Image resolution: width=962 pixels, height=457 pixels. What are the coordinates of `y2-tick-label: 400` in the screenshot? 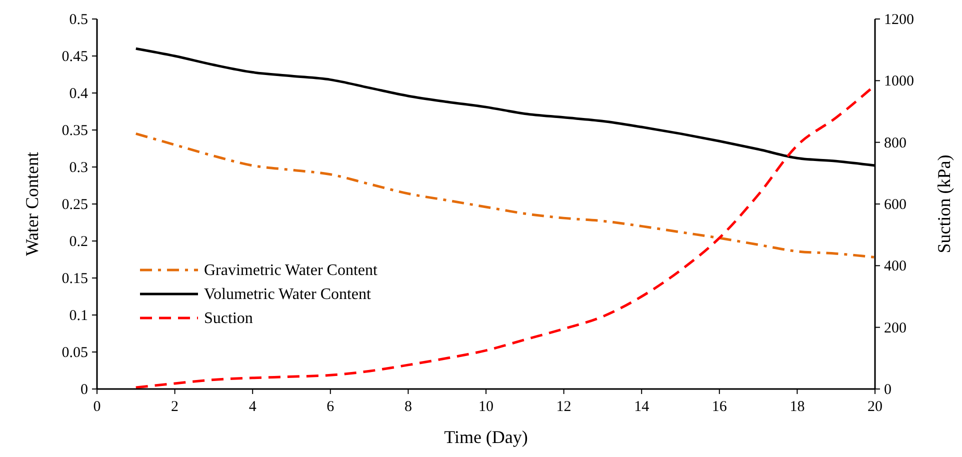 It's located at (895, 266).